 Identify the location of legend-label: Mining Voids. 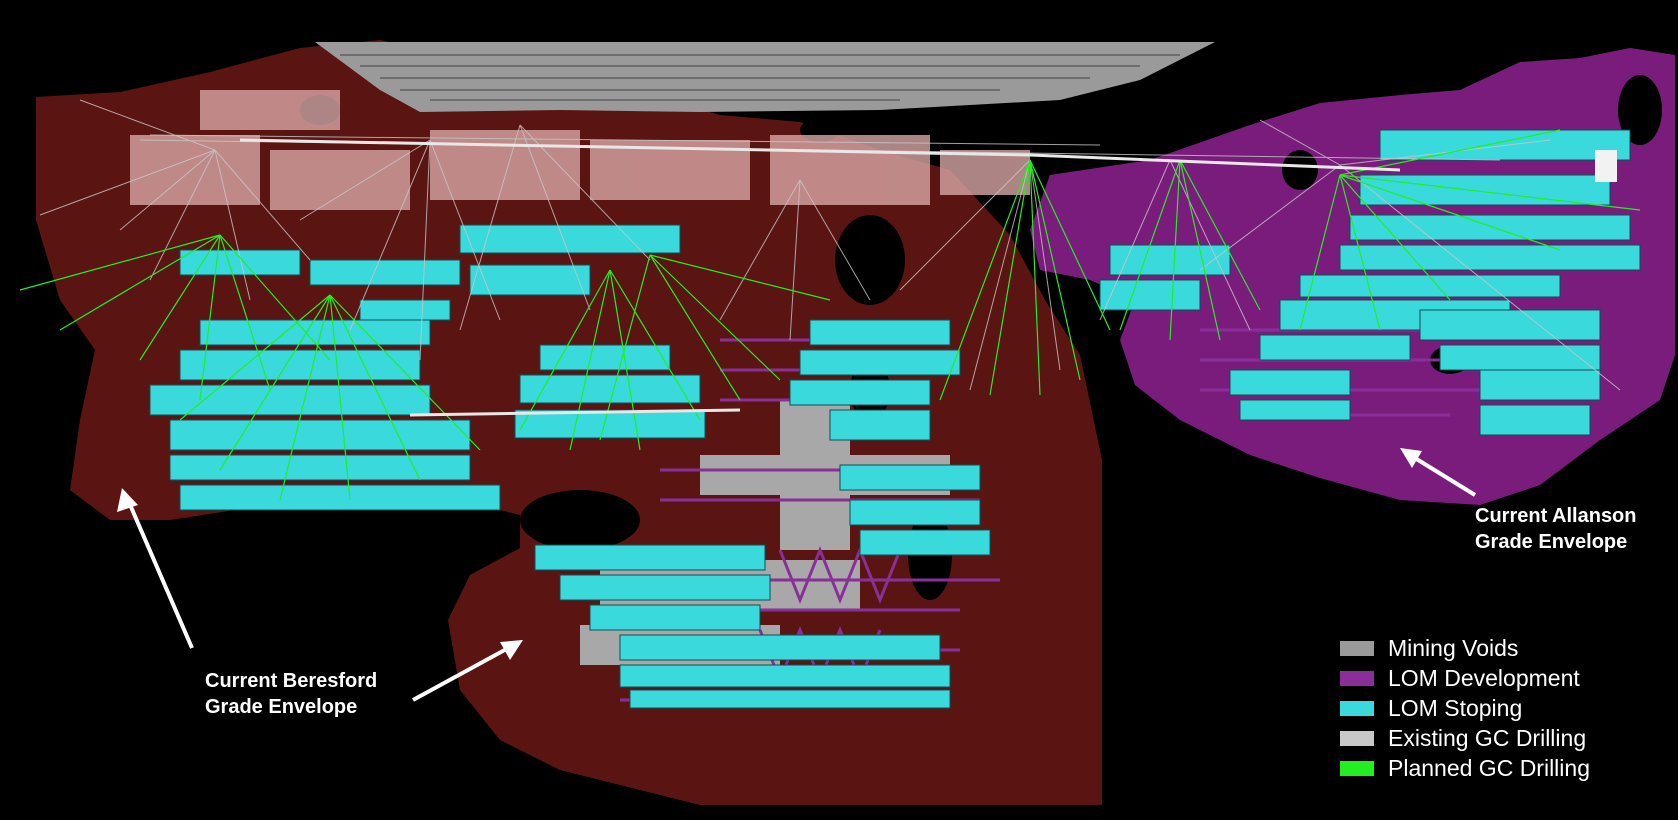
(1453, 647).